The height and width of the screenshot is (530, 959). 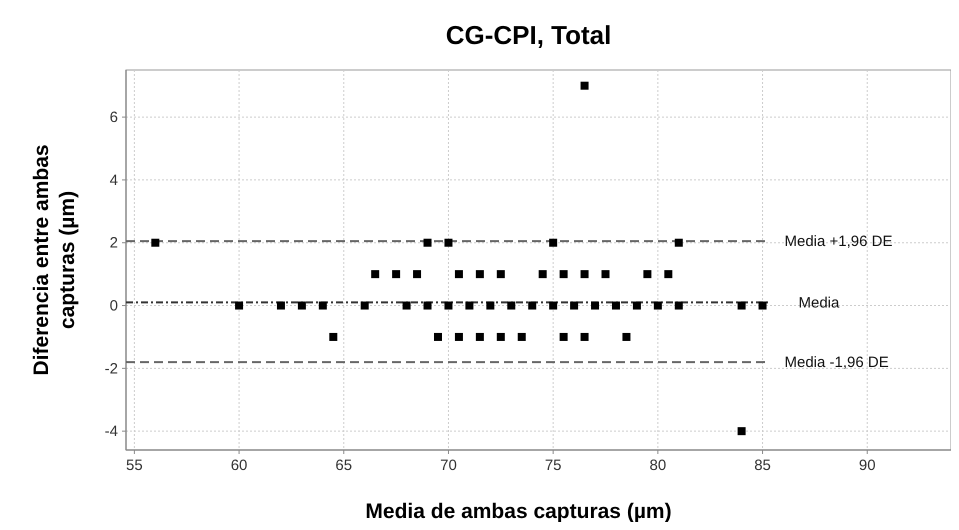 I want to click on y-tick-label: -2, so click(x=111, y=369).